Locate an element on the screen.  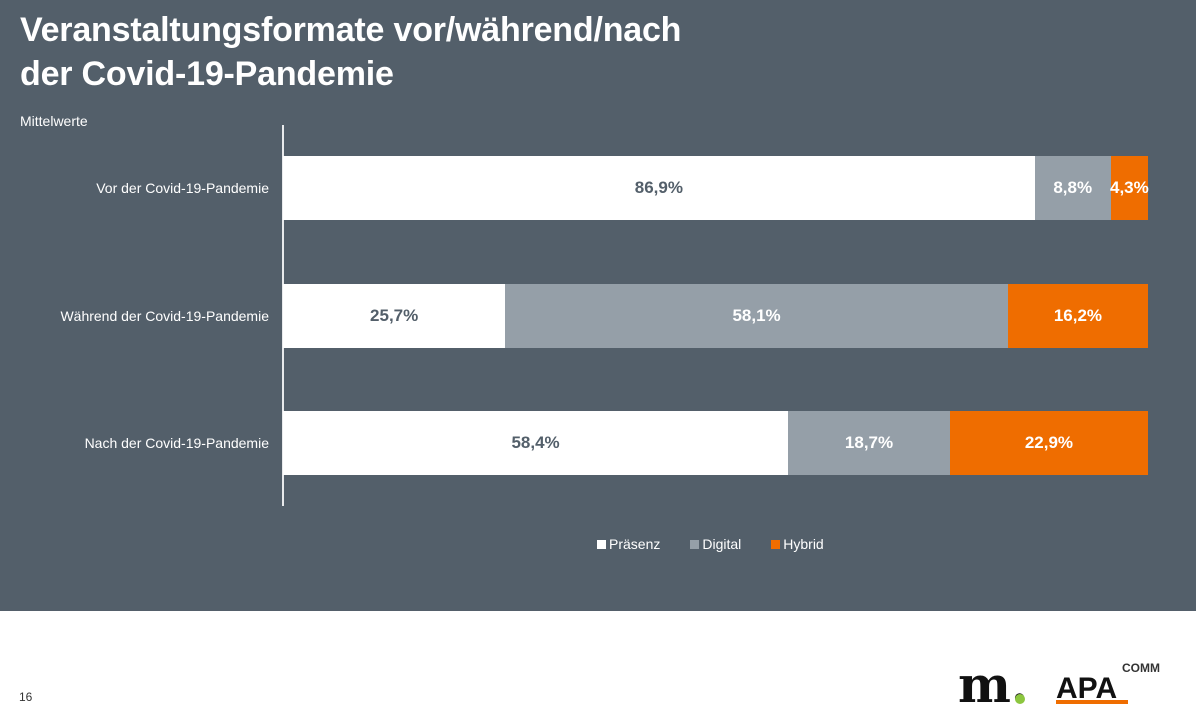
data-label-waehrend-digital: 58,1% is located at coordinates (756, 315).